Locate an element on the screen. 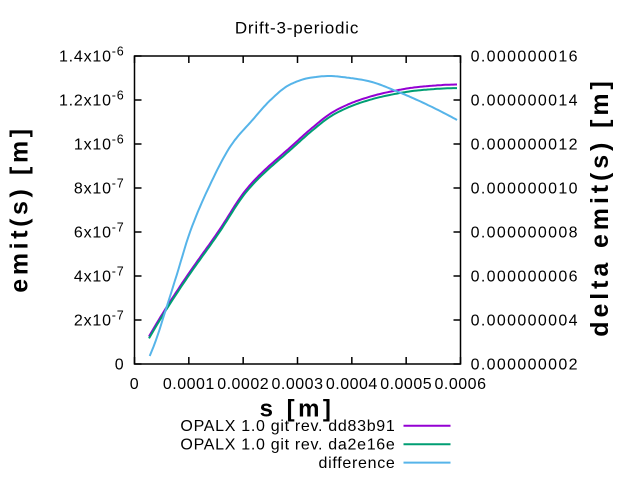 This screenshot has width=640, height=480. svg-text: 1x10⁻⁶ is located at coordinates (99, 143).